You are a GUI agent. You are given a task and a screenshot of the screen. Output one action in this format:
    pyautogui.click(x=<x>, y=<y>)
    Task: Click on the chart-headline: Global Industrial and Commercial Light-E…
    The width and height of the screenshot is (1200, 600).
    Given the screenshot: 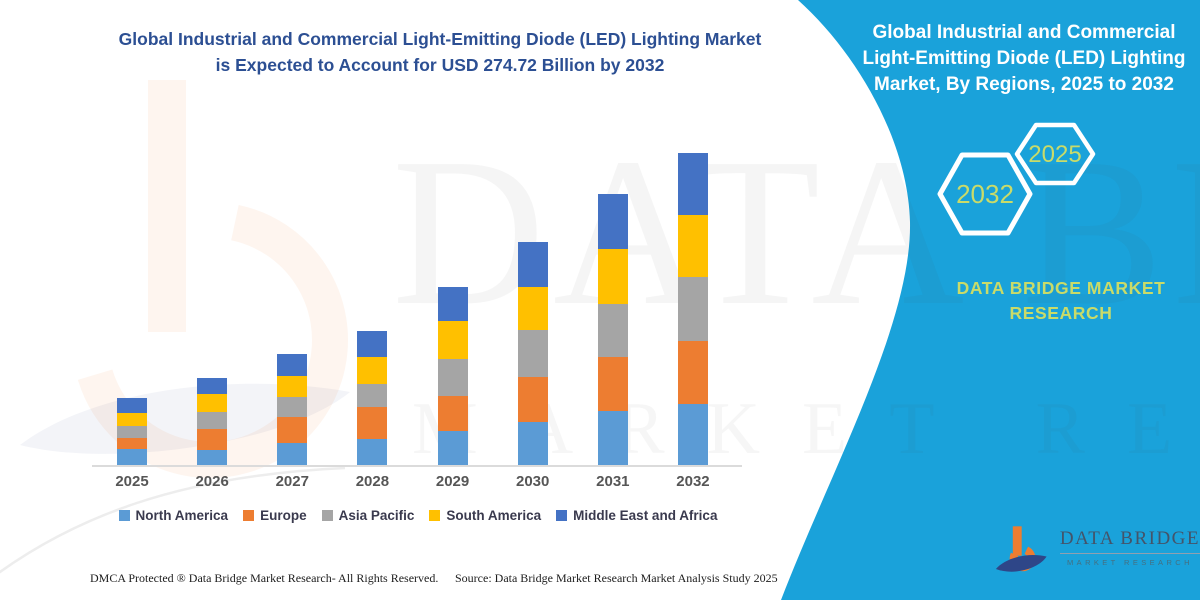 What is the action you would take?
    pyautogui.click(x=440, y=52)
    